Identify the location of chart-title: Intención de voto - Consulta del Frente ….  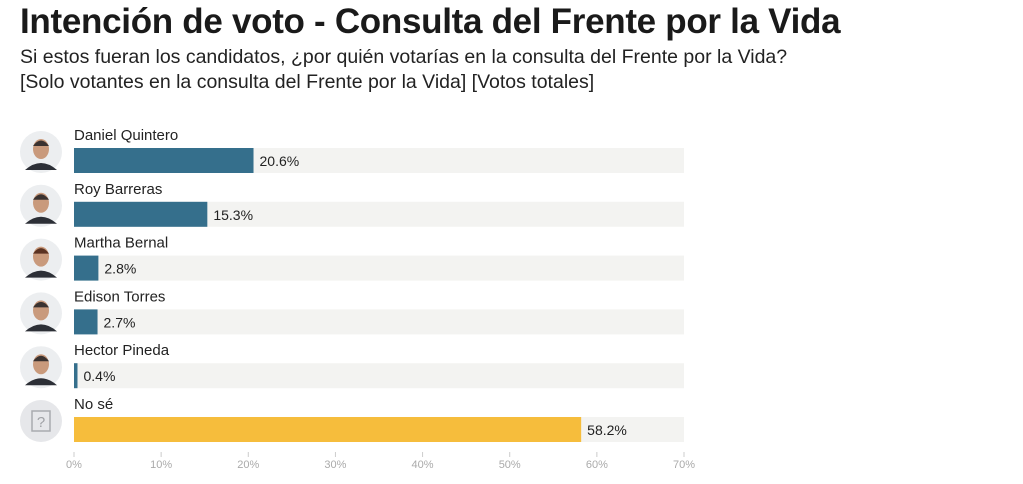
(430, 21).